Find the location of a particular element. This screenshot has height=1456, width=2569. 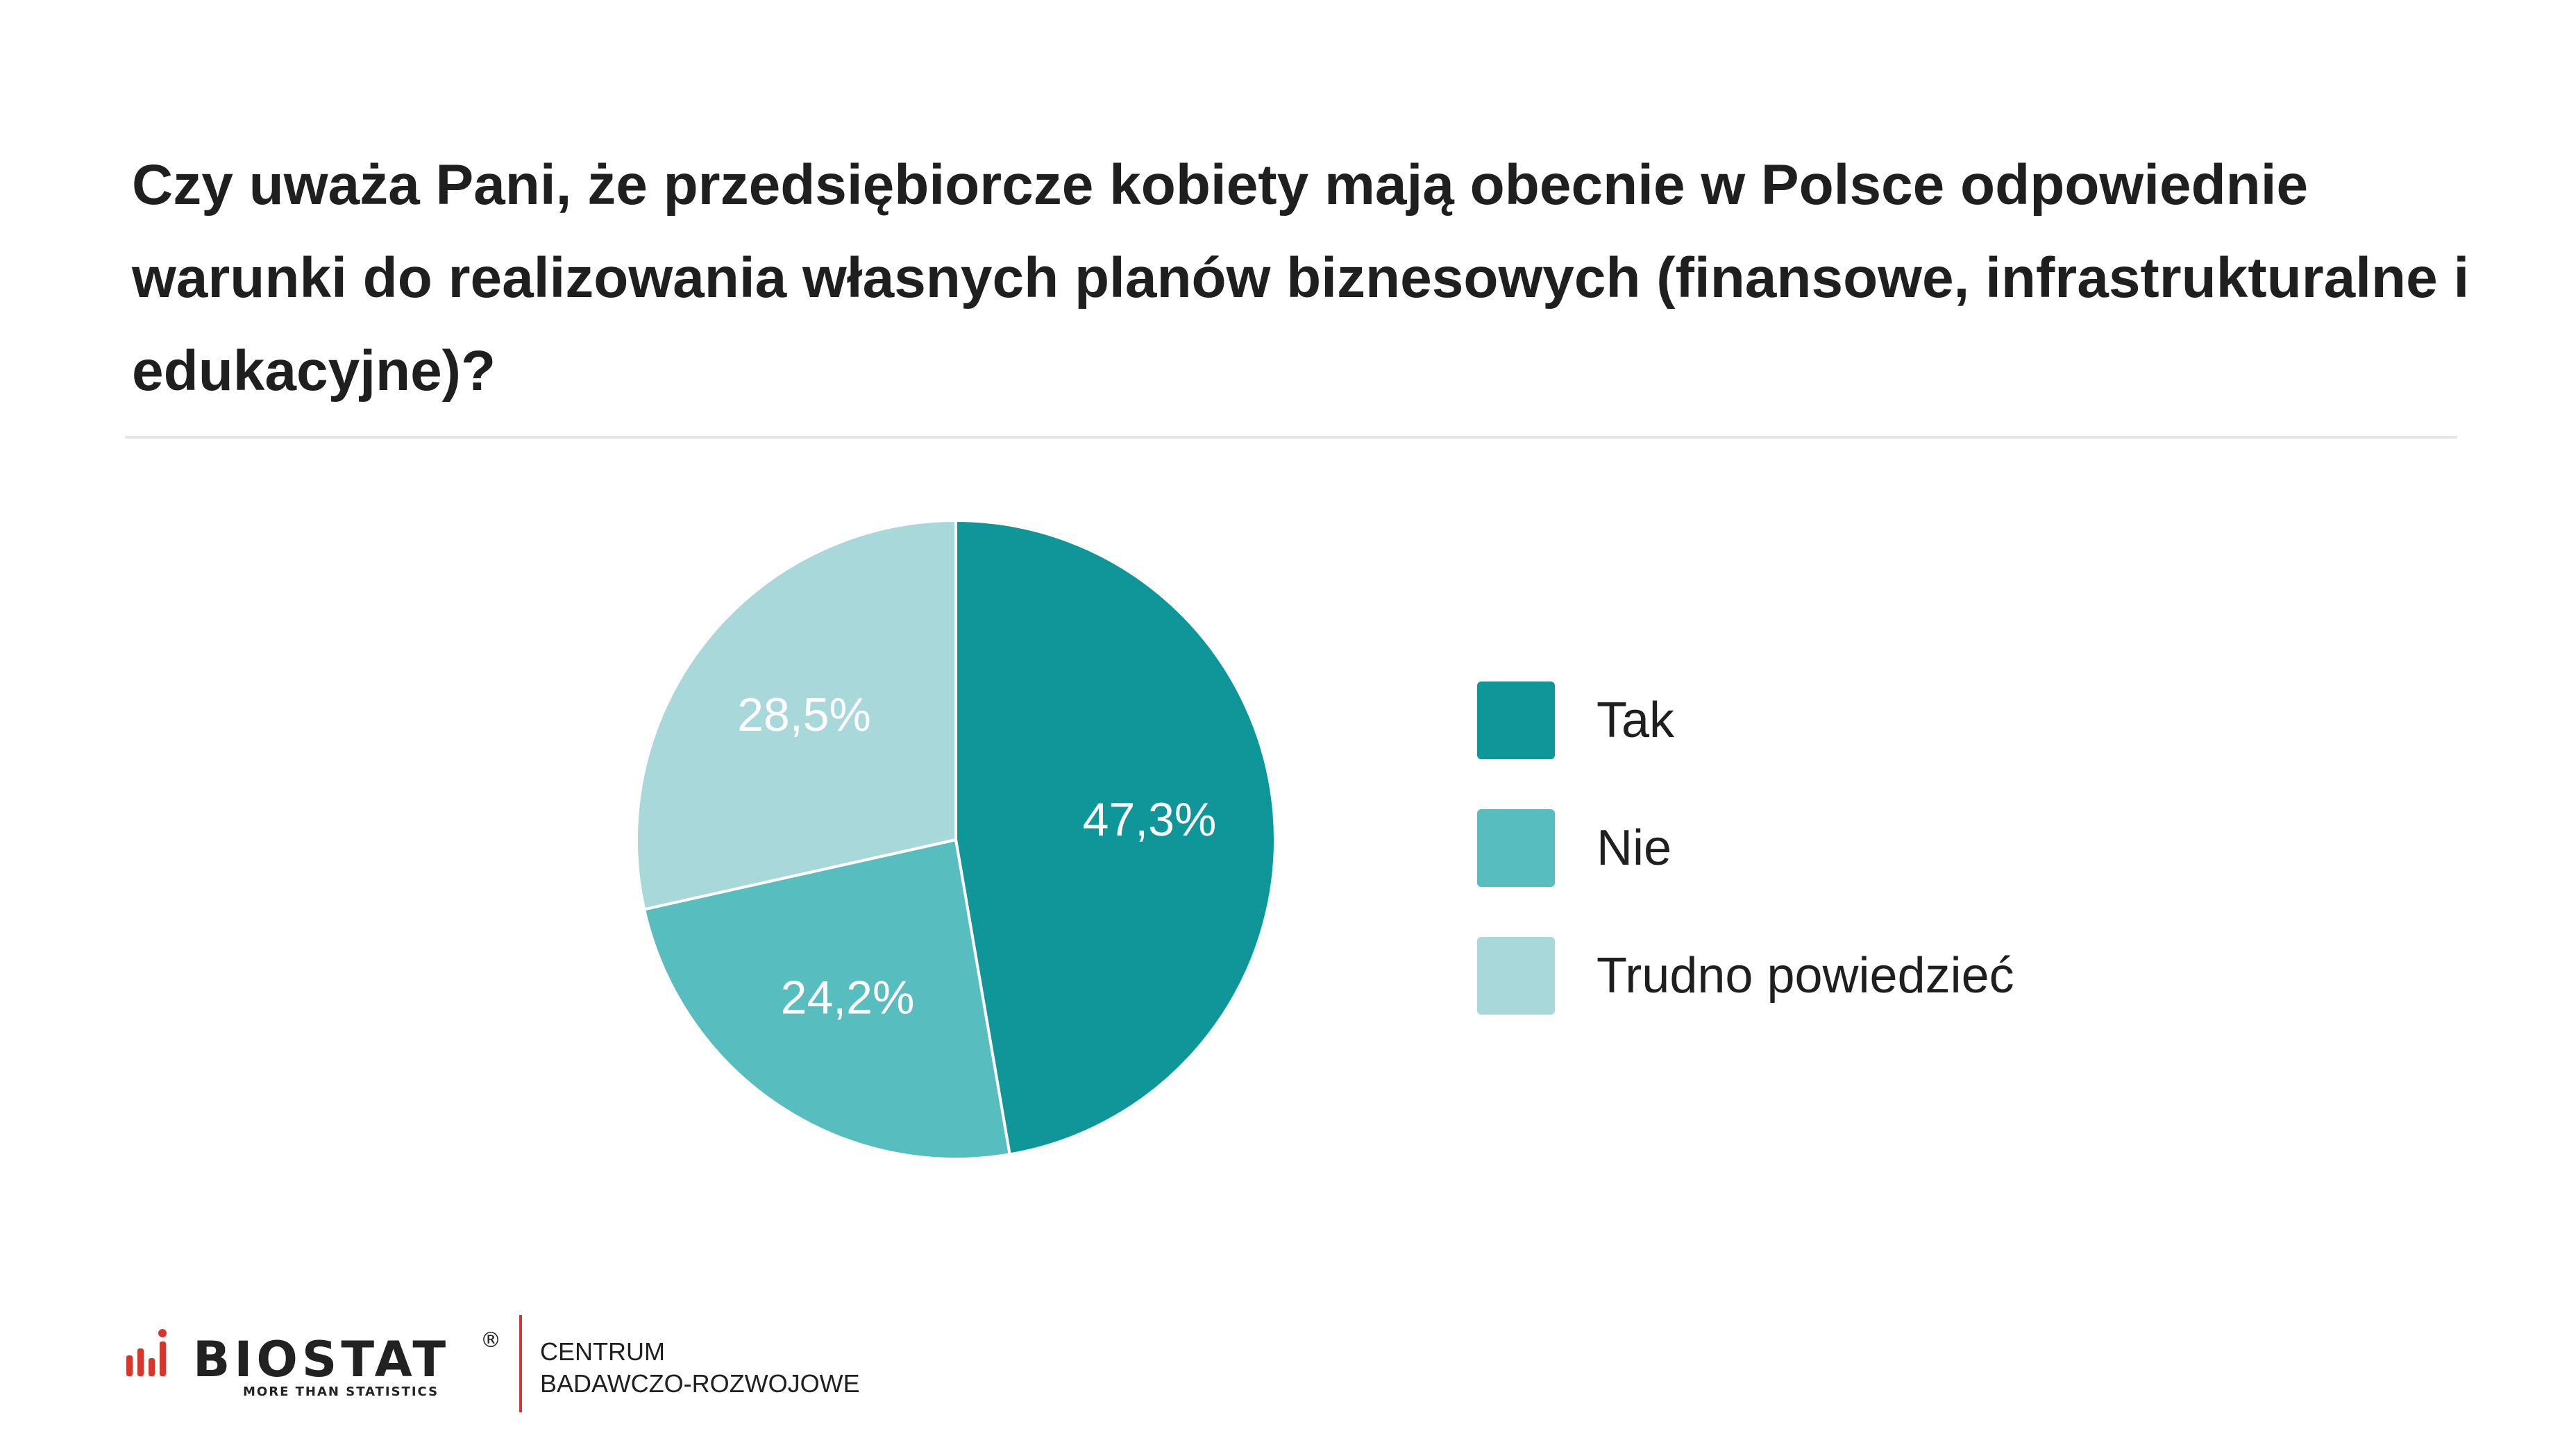

research-center-line2: BADAWCZO-ROZWOJOWE is located at coordinates (700, 1383).